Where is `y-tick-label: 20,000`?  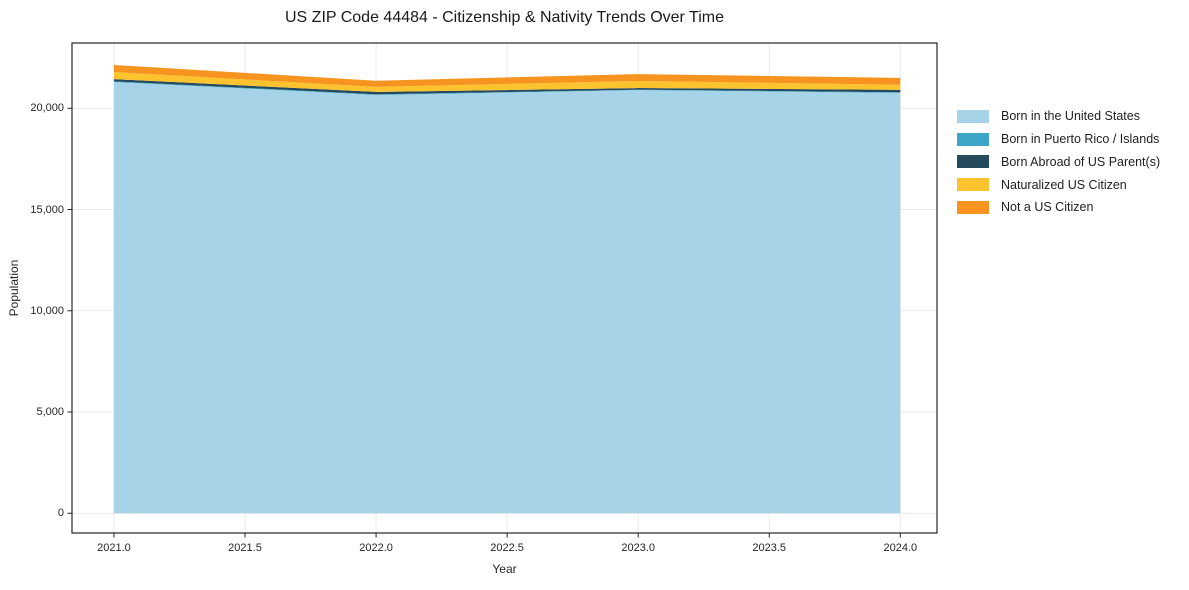
y-tick-label: 20,000 is located at coordinates (47, 108).